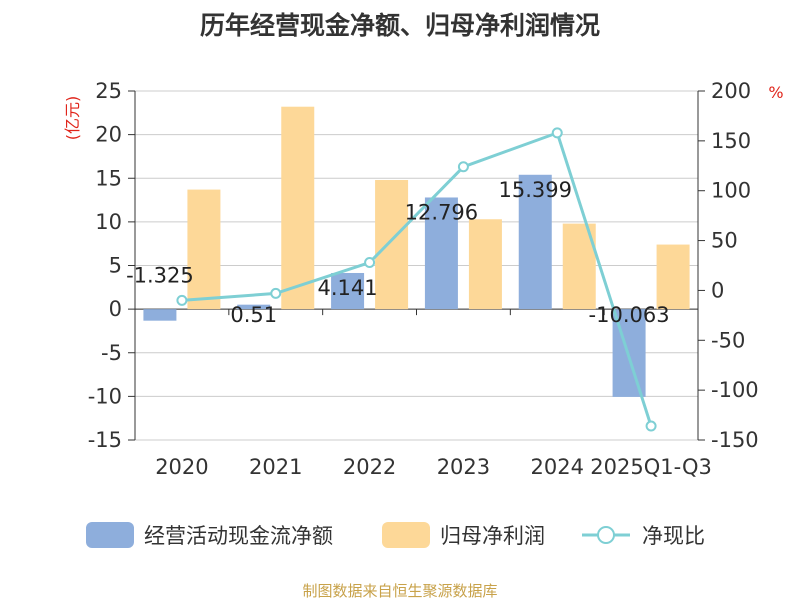 The height and width of the screenshot is (600, 800). Describe the element at coordinates (111, 353) in the screenshot. I see `left-tick-label: -5` at that location.